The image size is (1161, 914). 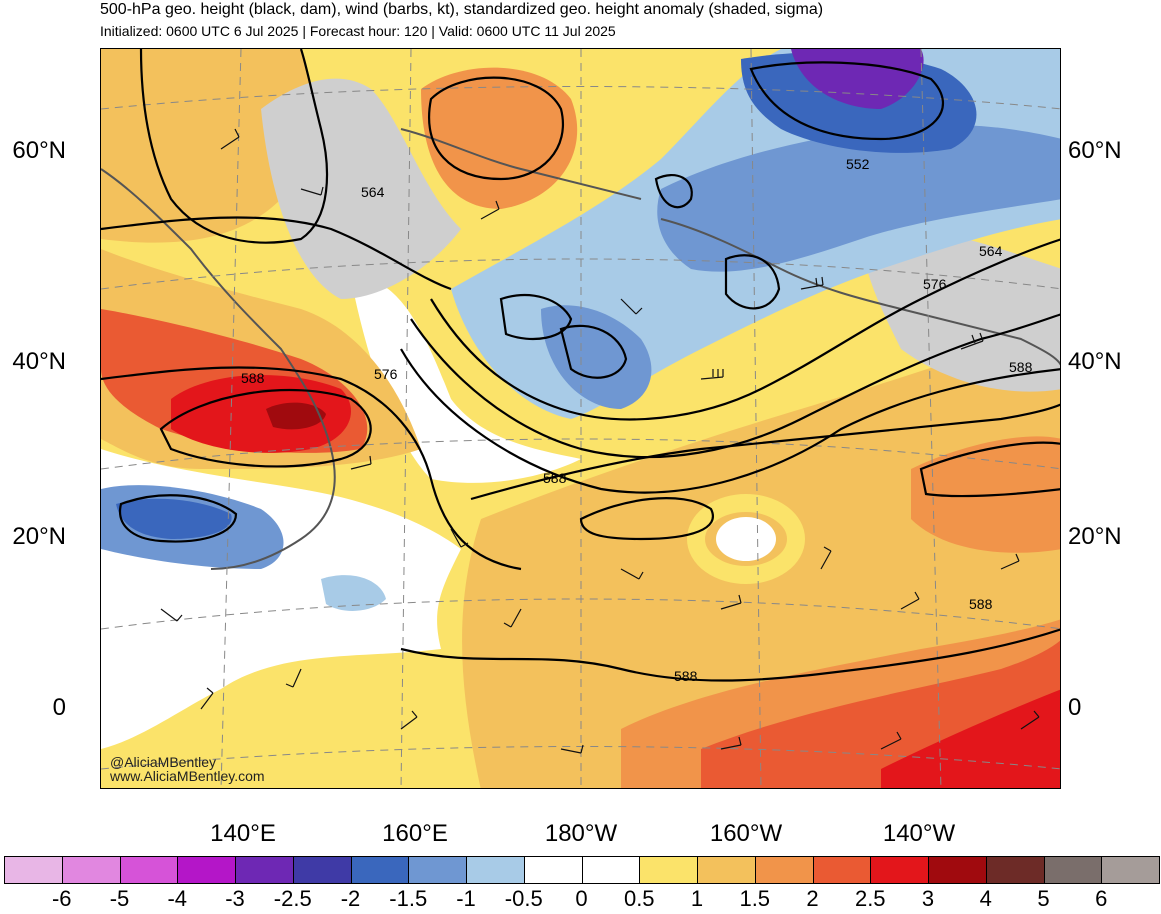 What do you see at coordinates (174, 518) in the screenshot?
I see `anomaly-blue-west-pacific-core` at bounding box center [174, 518].